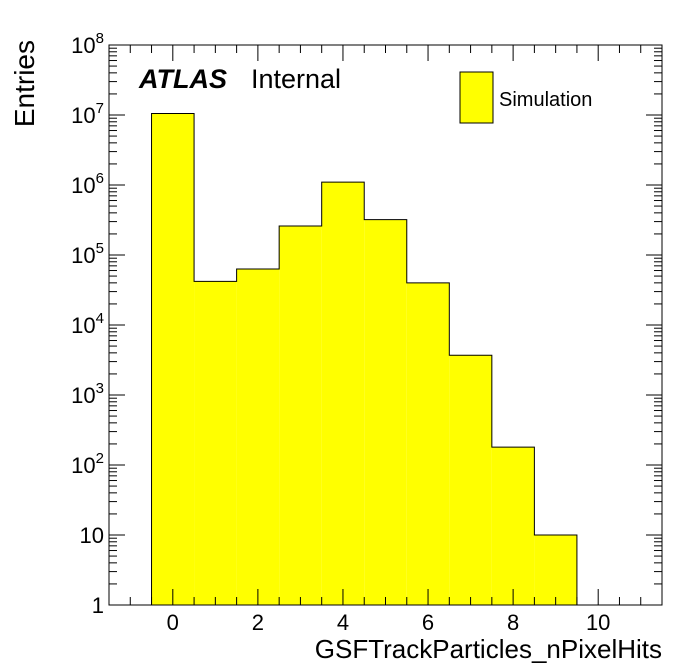  I want to click on y-tick-label: 10⁴, so click(87, 324).